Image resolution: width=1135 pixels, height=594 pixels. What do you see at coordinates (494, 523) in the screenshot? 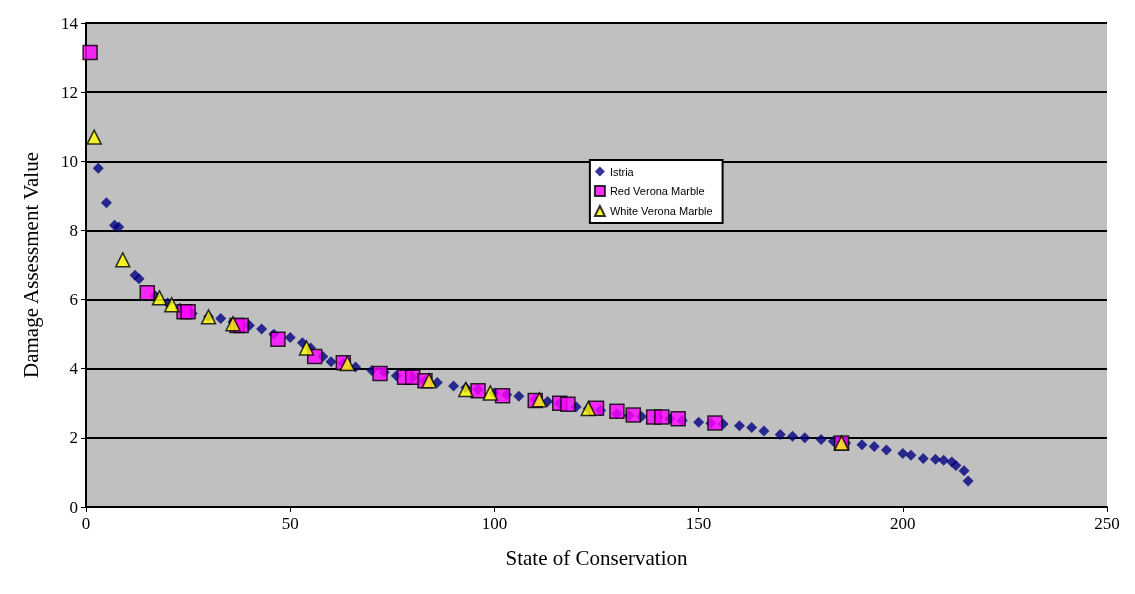
I see `x-tick-label: 100` at bounding box center [494, 523].